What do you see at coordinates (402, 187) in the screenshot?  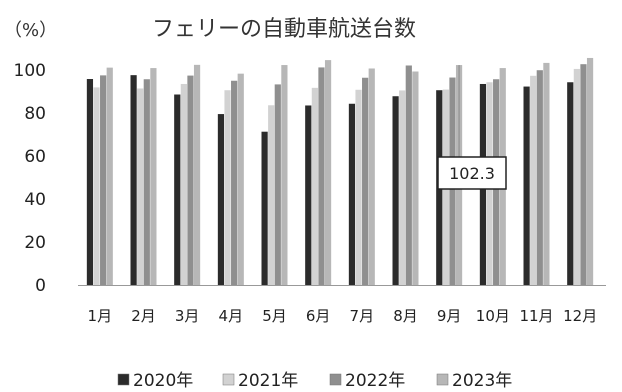 I see `bar-2021年-8月` at bounding box center [402, 187].